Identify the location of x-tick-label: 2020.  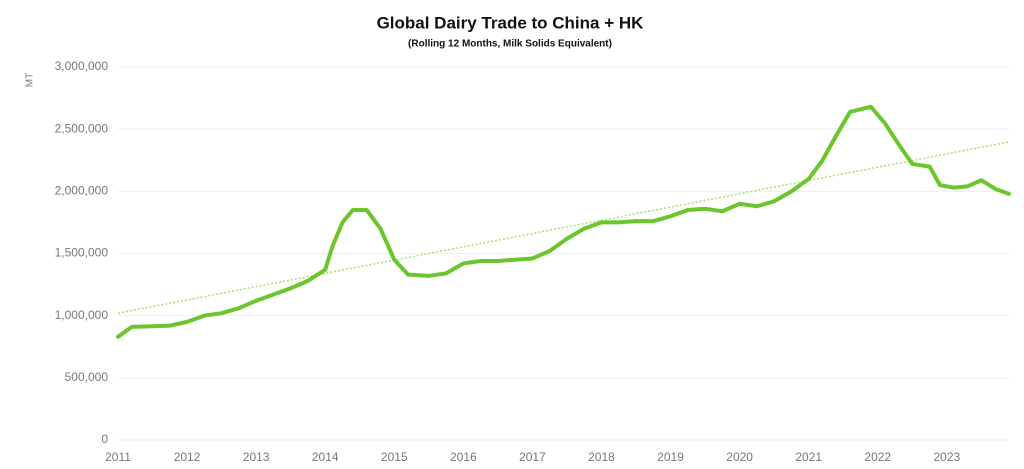
(739, 457).